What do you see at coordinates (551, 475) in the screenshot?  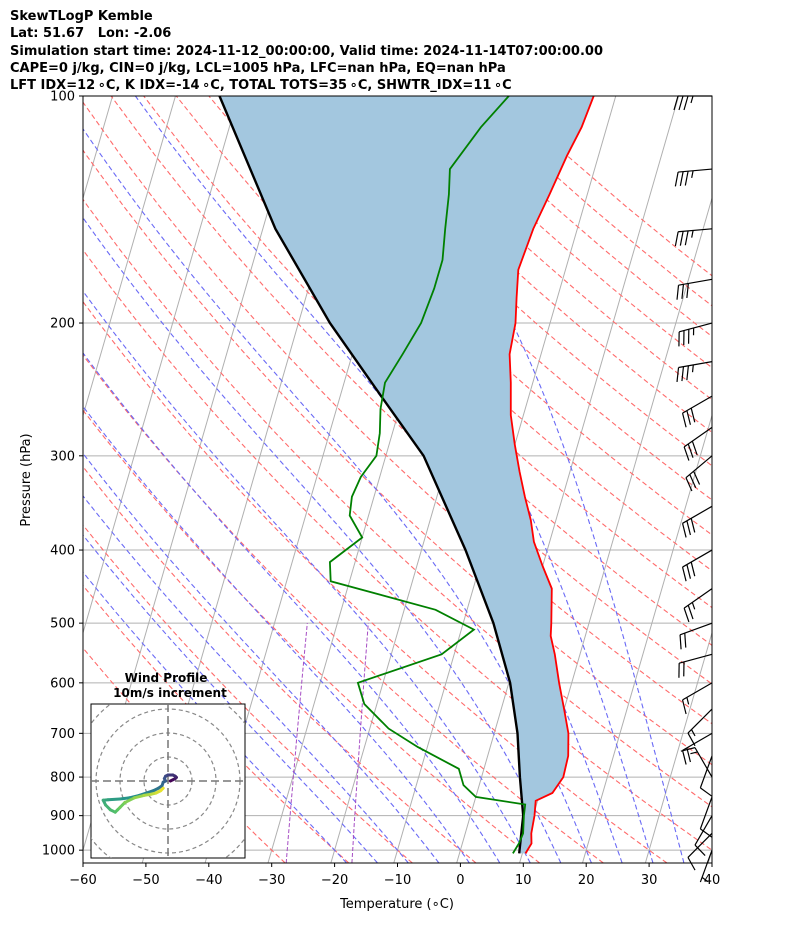 I see `temperature-line` at bounding box center [551, 475].